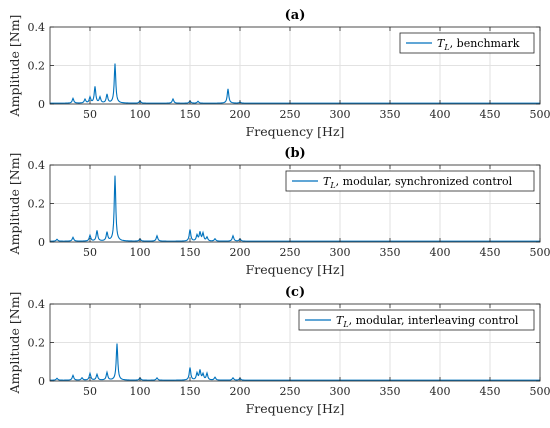  What do you see at coordinates (294, 153) in the screenshot?
I see `panel-title: (b)` at bounding box center [294, 153].